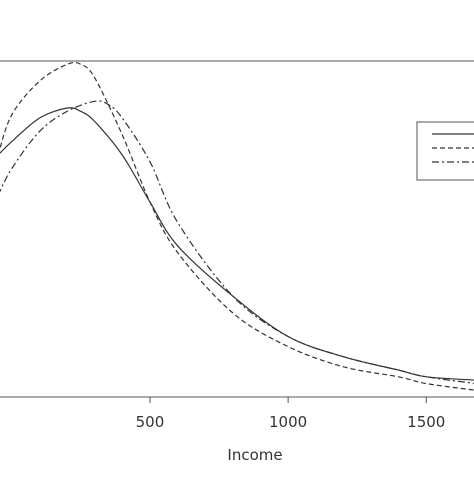 The height and width of the screenshot is (479, 474). Describe the element at coordinates (150, 422) in the screenshot. I see `x-tick-label: 500` at that location.